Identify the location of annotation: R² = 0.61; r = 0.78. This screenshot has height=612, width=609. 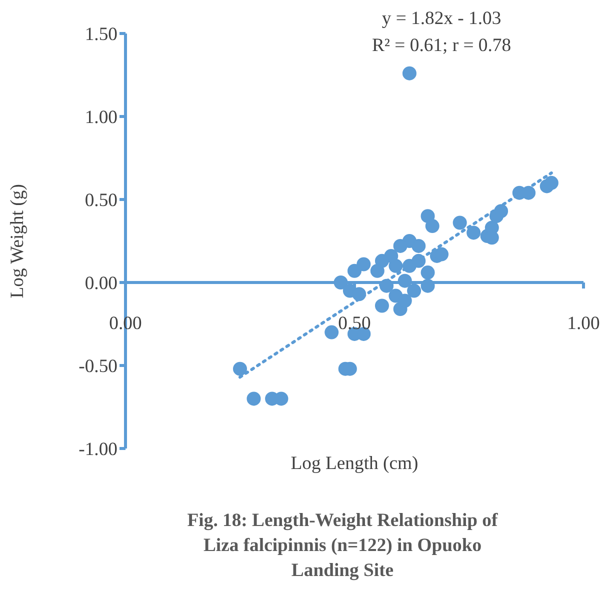
(442, 45).